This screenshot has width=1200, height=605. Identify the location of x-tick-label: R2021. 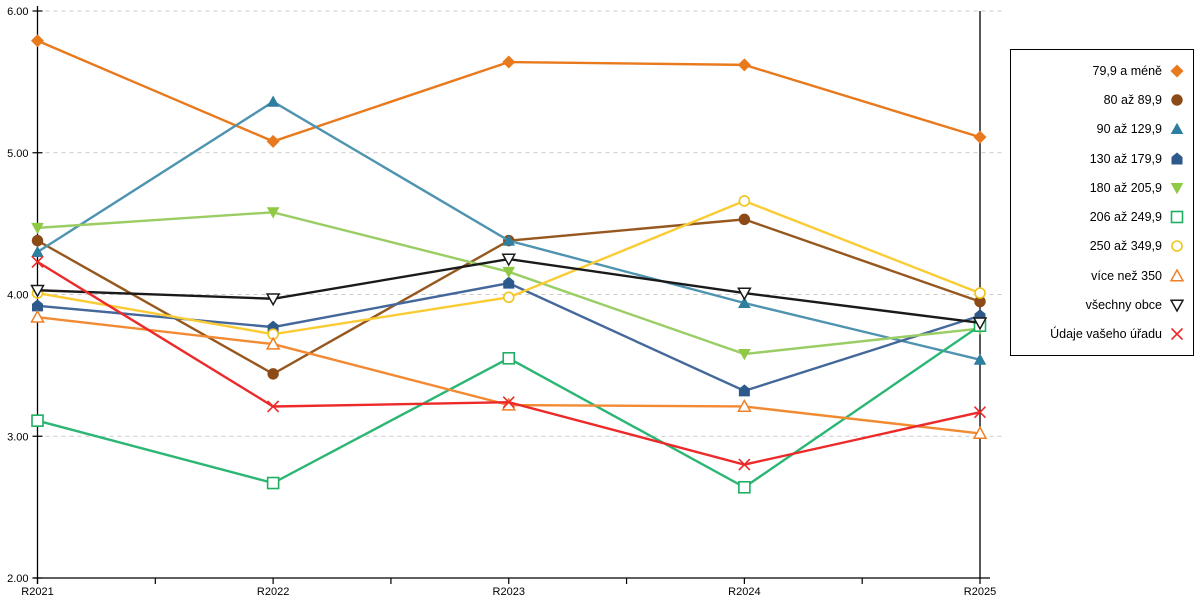
(37, 592).